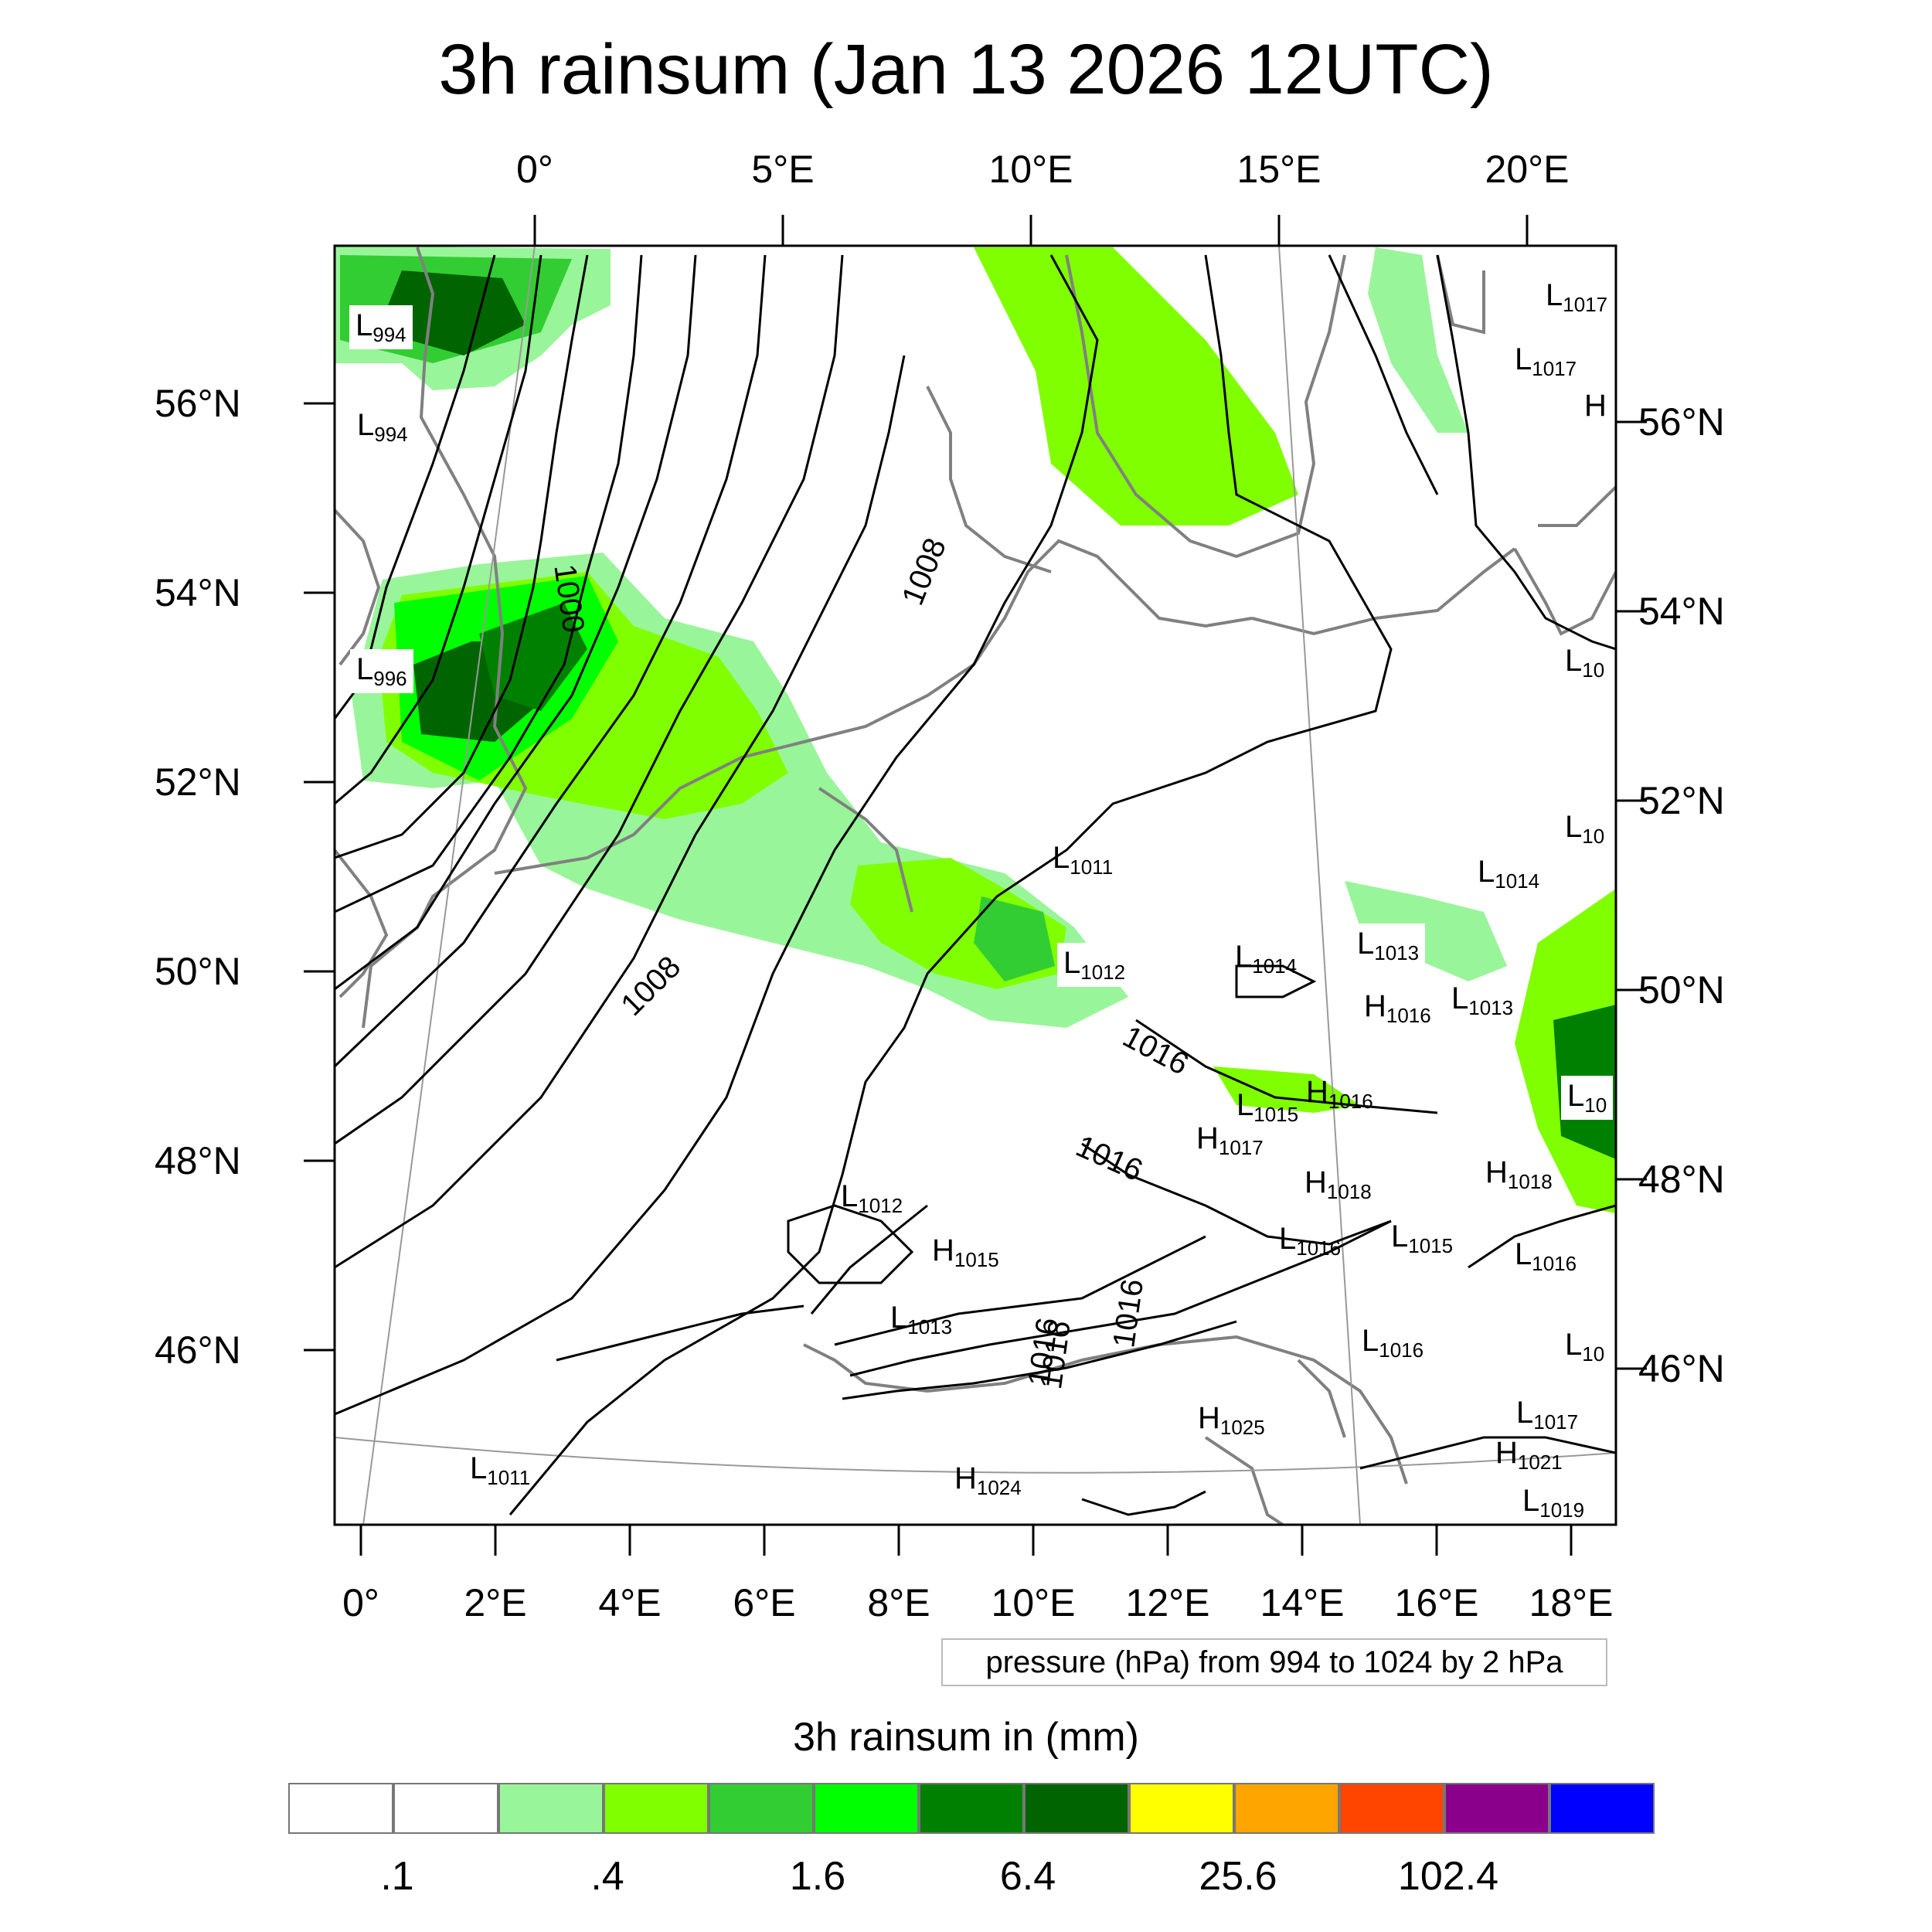 Image resolution: width=1932 pixels, height=1932 pixels. What do you see at coordinates (1034, 1602) in the screenshot?
I see `bottom-longitude-label: 10°E` at bounding box center [1034, 1602].